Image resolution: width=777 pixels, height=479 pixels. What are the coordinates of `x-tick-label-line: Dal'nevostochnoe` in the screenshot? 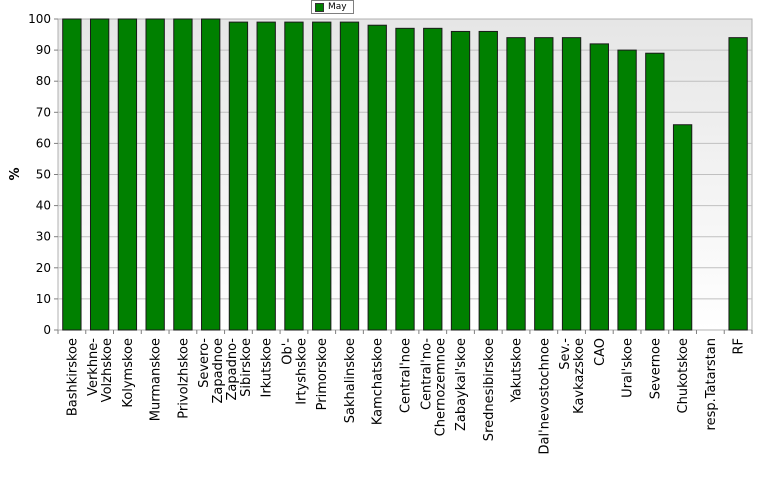 It's located at (544, 396).